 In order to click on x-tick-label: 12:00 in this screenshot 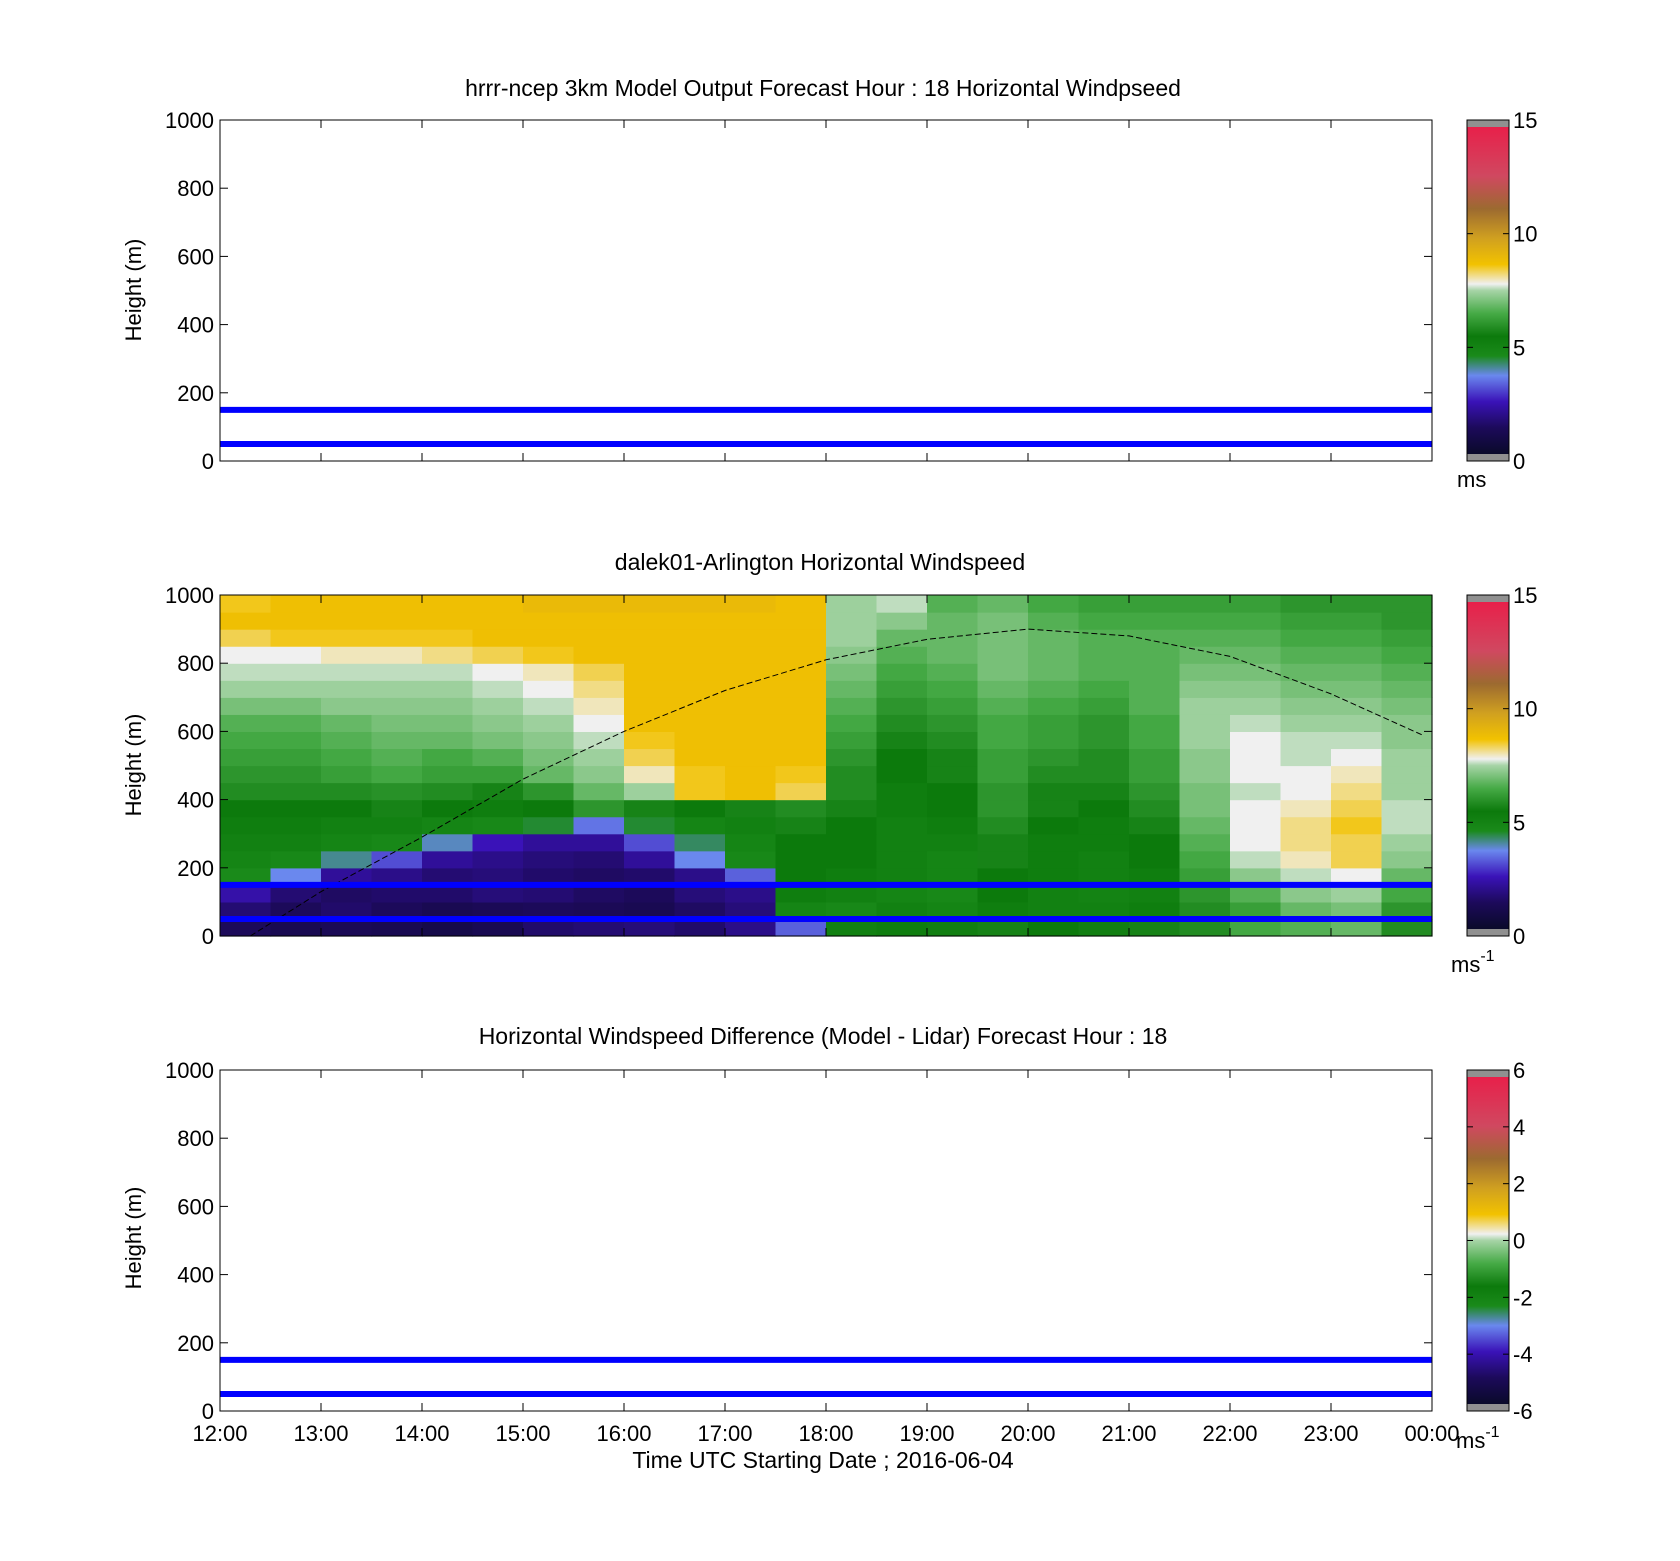, I will do `click(219, 1433)`.